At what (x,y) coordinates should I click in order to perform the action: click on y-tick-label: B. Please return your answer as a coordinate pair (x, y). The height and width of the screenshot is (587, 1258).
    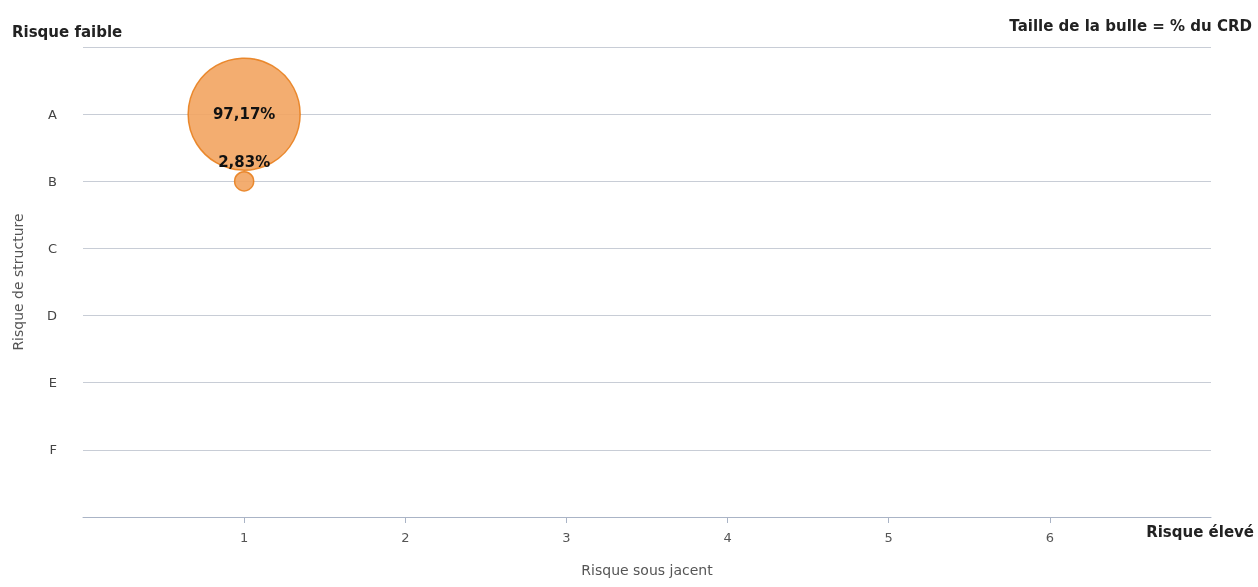
    Looking at the image, I should click on (52, 181).